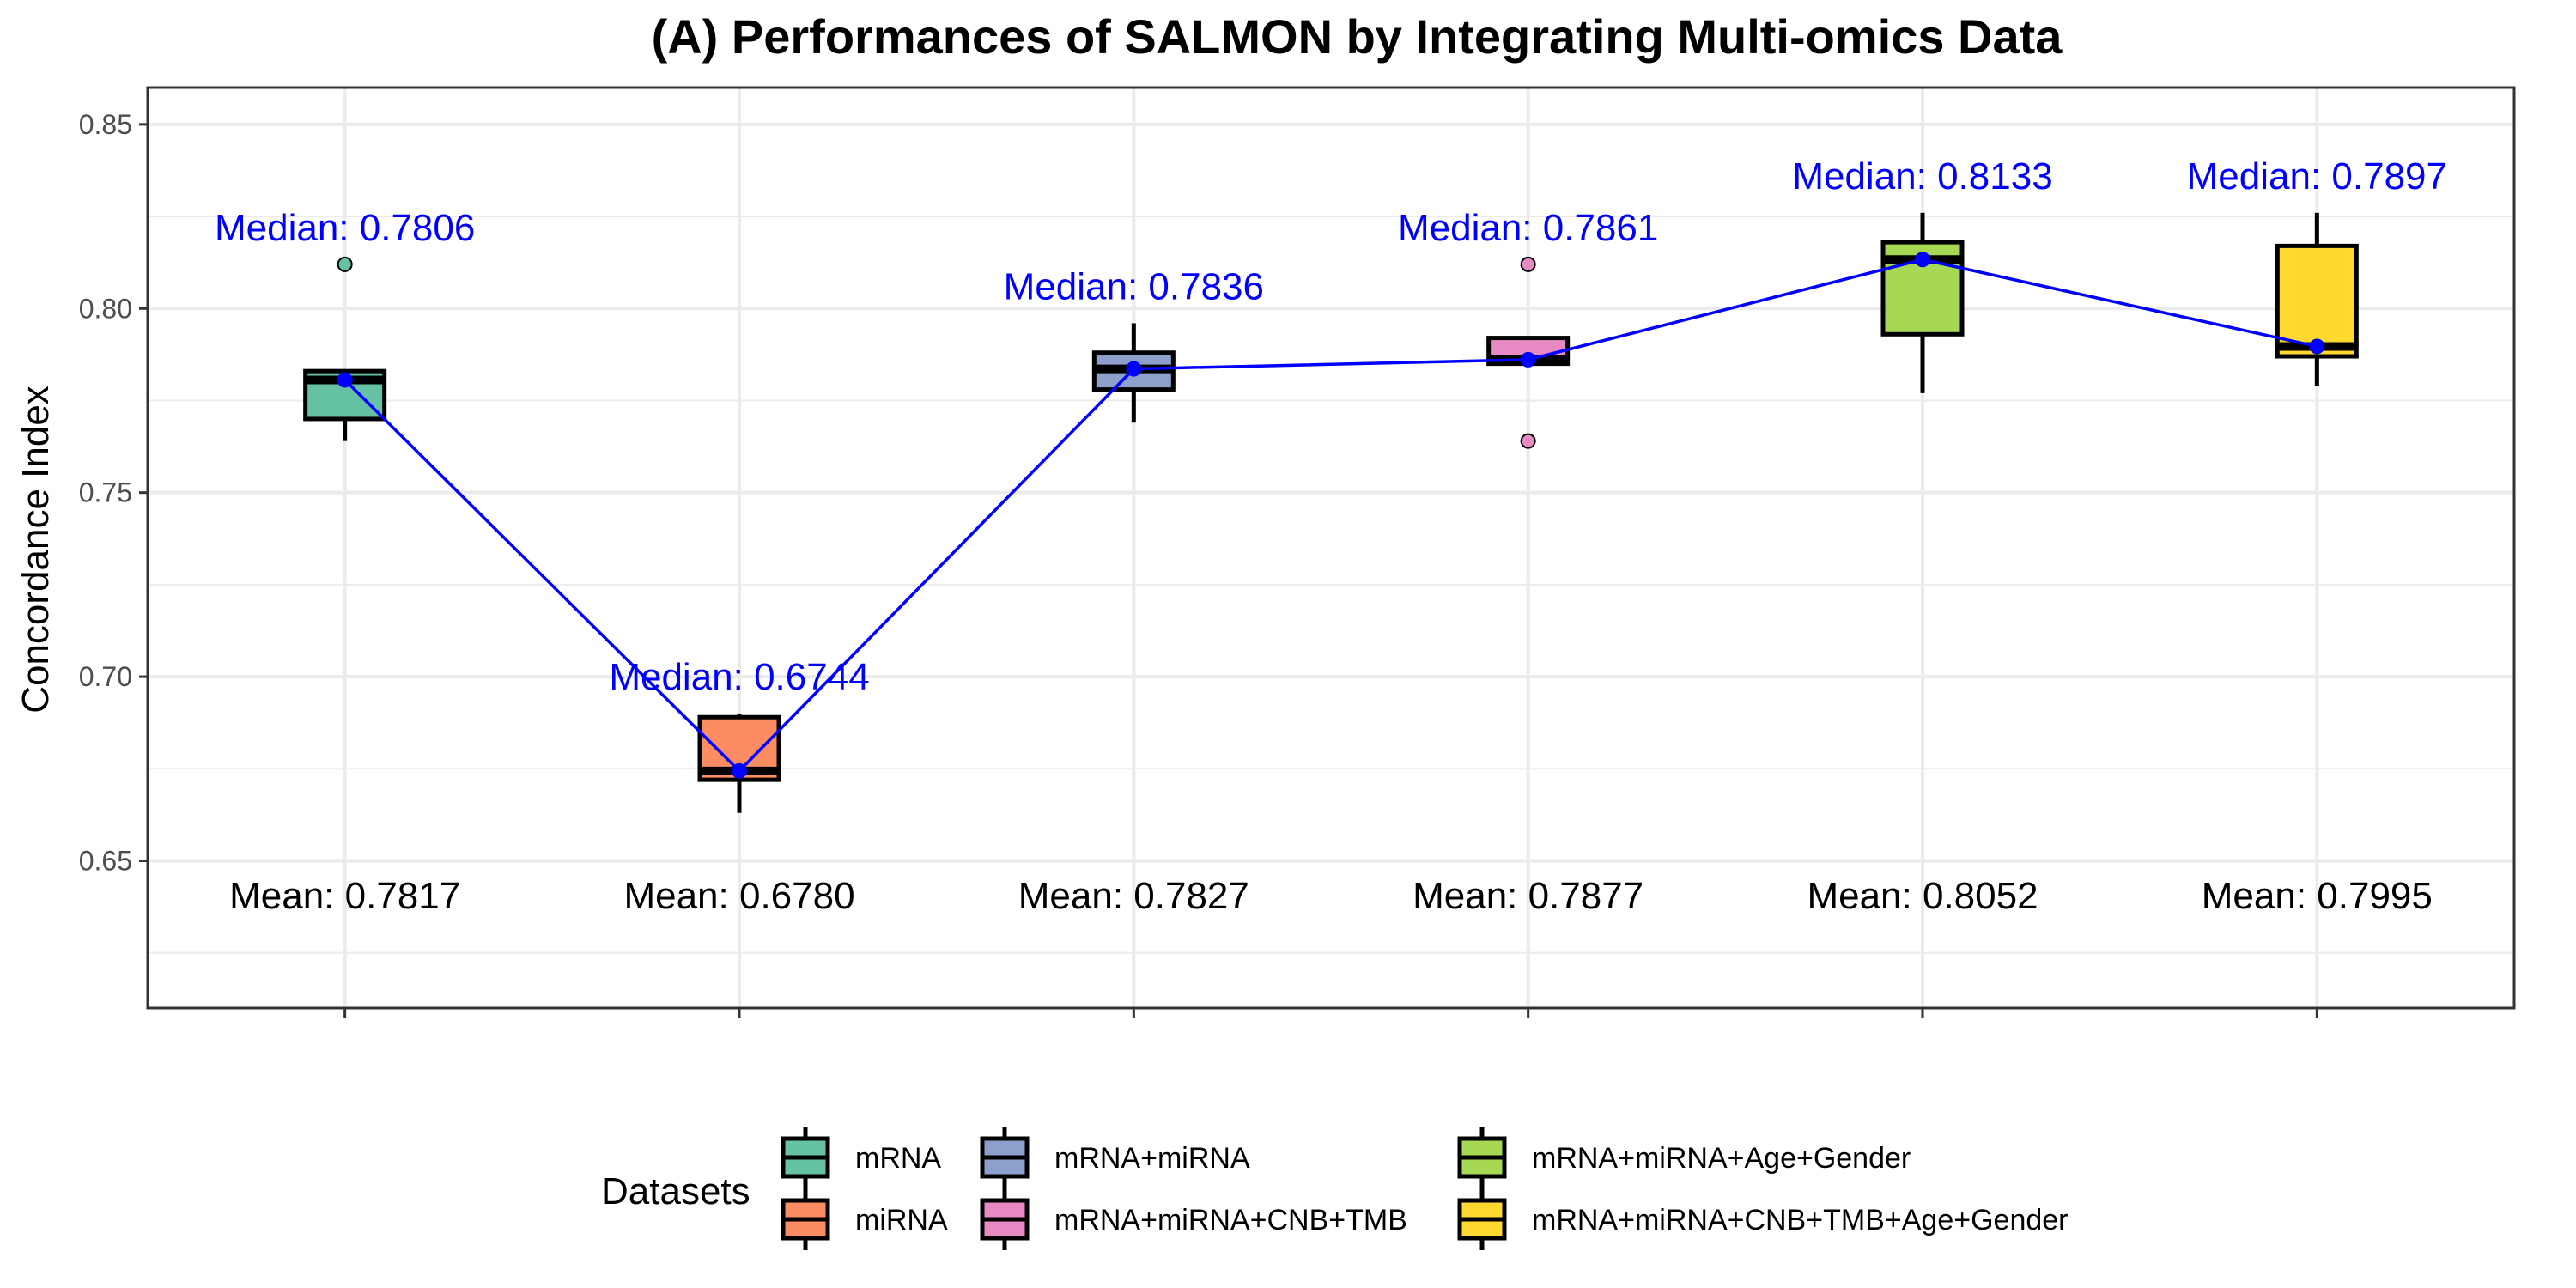 The width and height of the screenshot is (2576, 1288). What do you see at coordinates (1528, 896) in the screenshot?
I see `mean-label: Mean: 0.7877` at bounding box center [1528, 896].